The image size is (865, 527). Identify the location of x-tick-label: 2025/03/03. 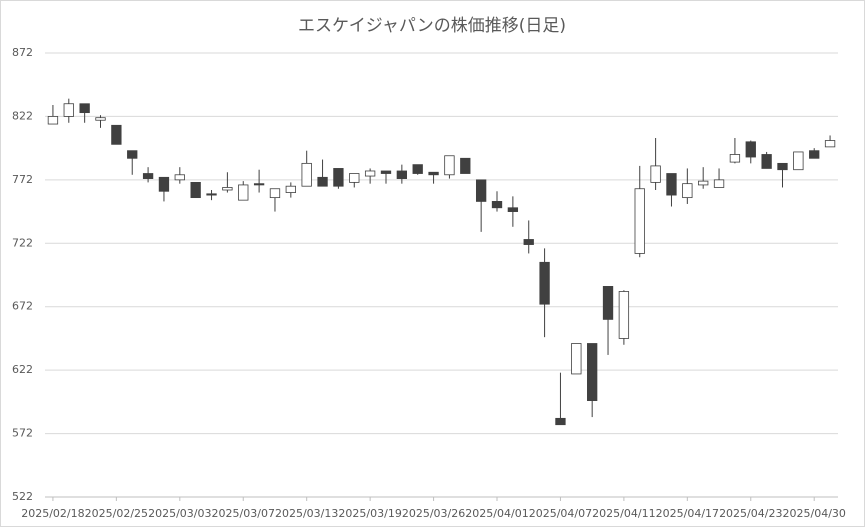
(179, 513).